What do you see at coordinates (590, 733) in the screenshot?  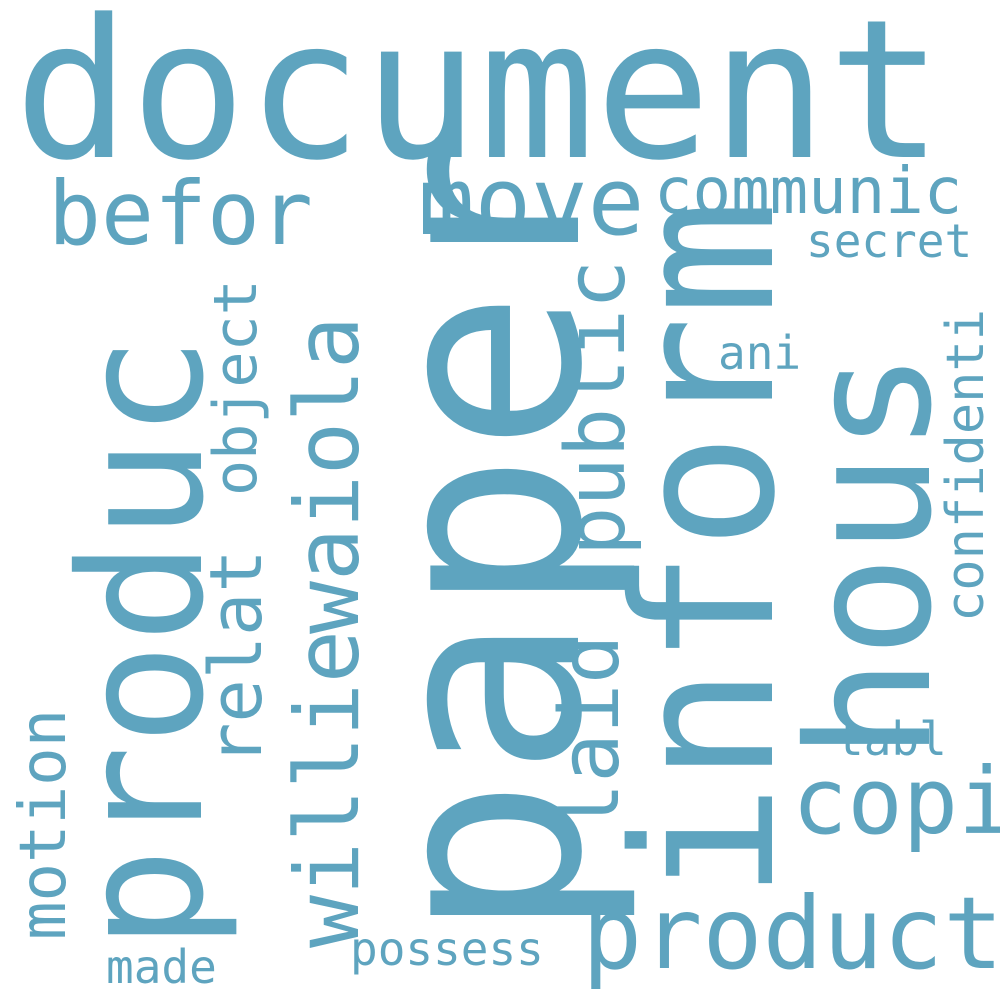 I see `word-laid: laid` at bounding box center [590, 733].